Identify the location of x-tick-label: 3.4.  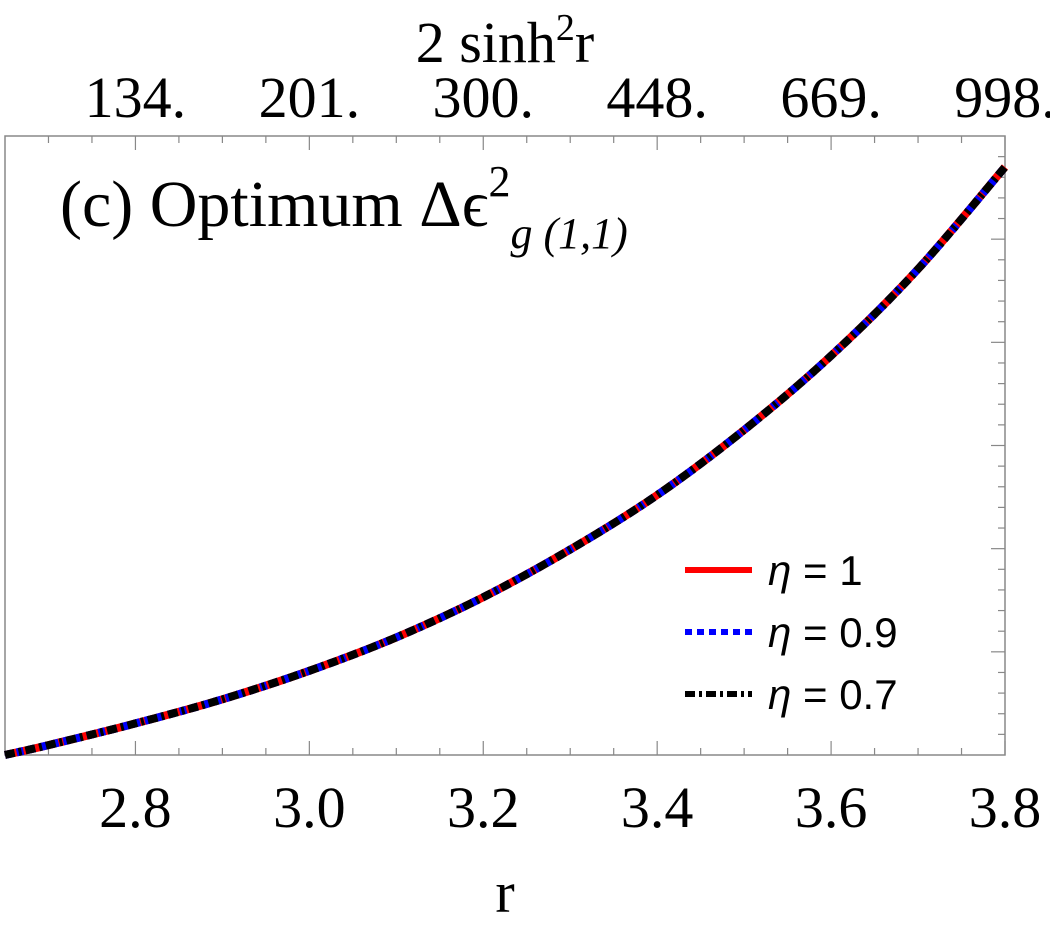
(657, 807).